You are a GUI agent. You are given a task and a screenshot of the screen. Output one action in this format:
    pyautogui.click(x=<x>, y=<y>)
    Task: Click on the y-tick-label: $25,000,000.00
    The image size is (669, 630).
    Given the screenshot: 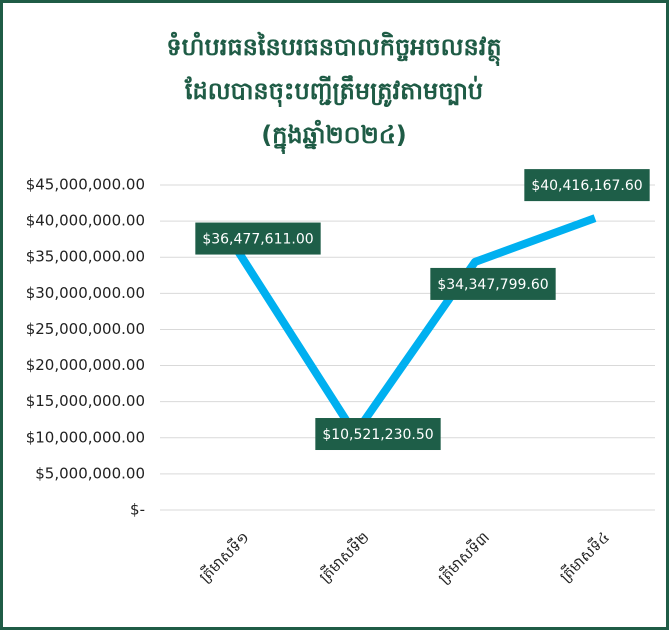 What is the action you would take?
    pyautogui.click(x=85, y=329)
    